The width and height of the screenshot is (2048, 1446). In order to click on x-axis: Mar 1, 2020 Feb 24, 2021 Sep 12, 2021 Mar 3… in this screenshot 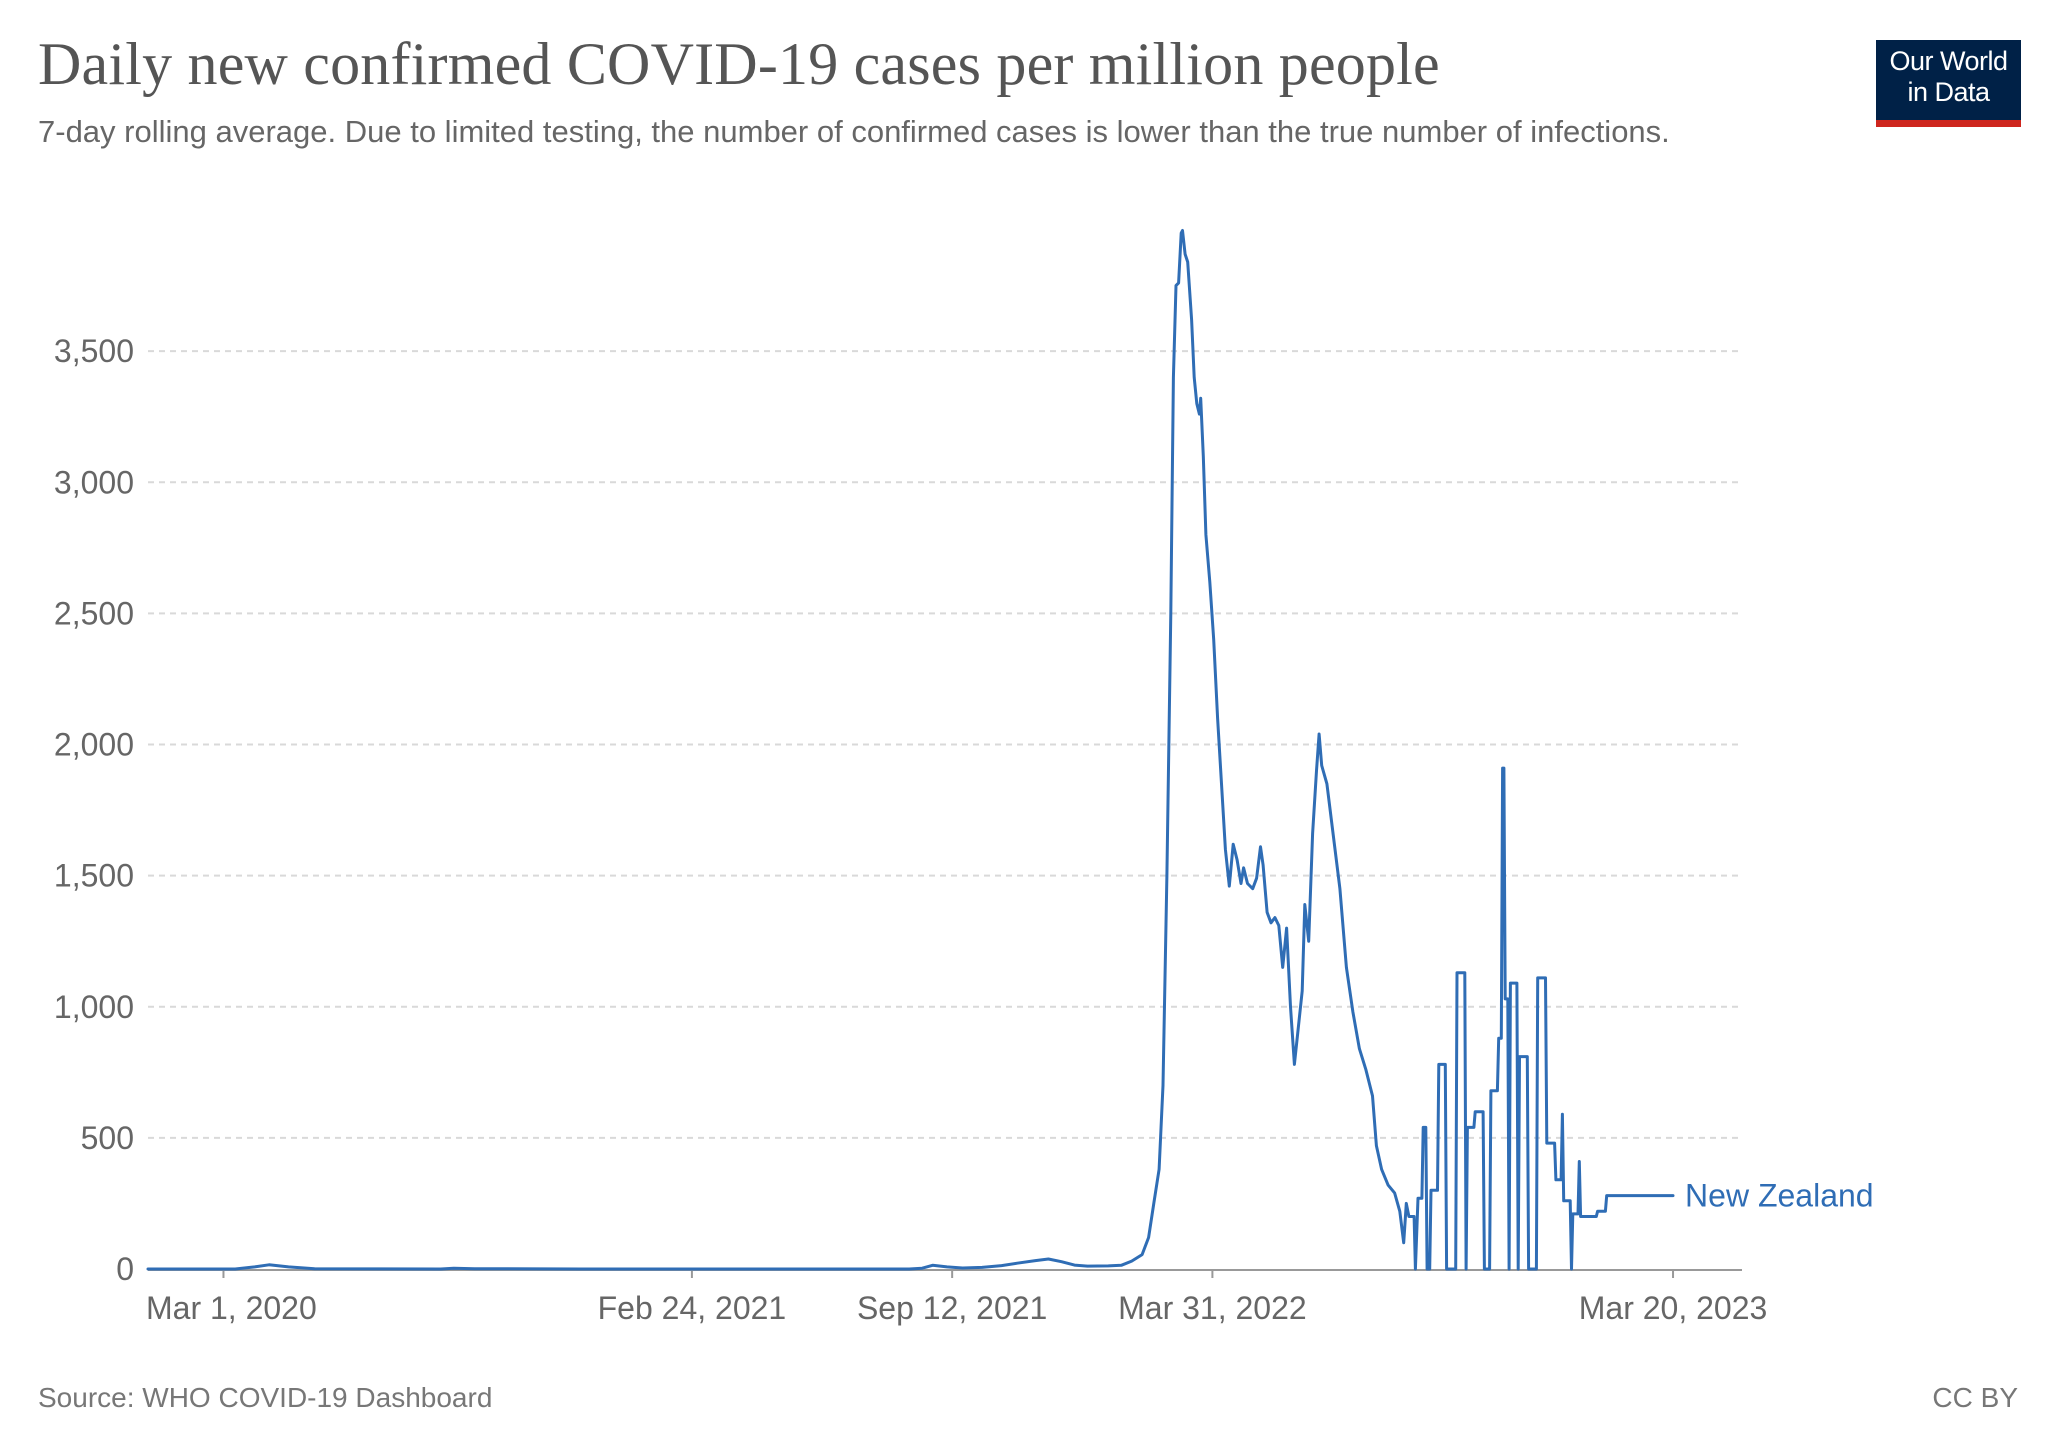, I will do `click(957, 1297)`.